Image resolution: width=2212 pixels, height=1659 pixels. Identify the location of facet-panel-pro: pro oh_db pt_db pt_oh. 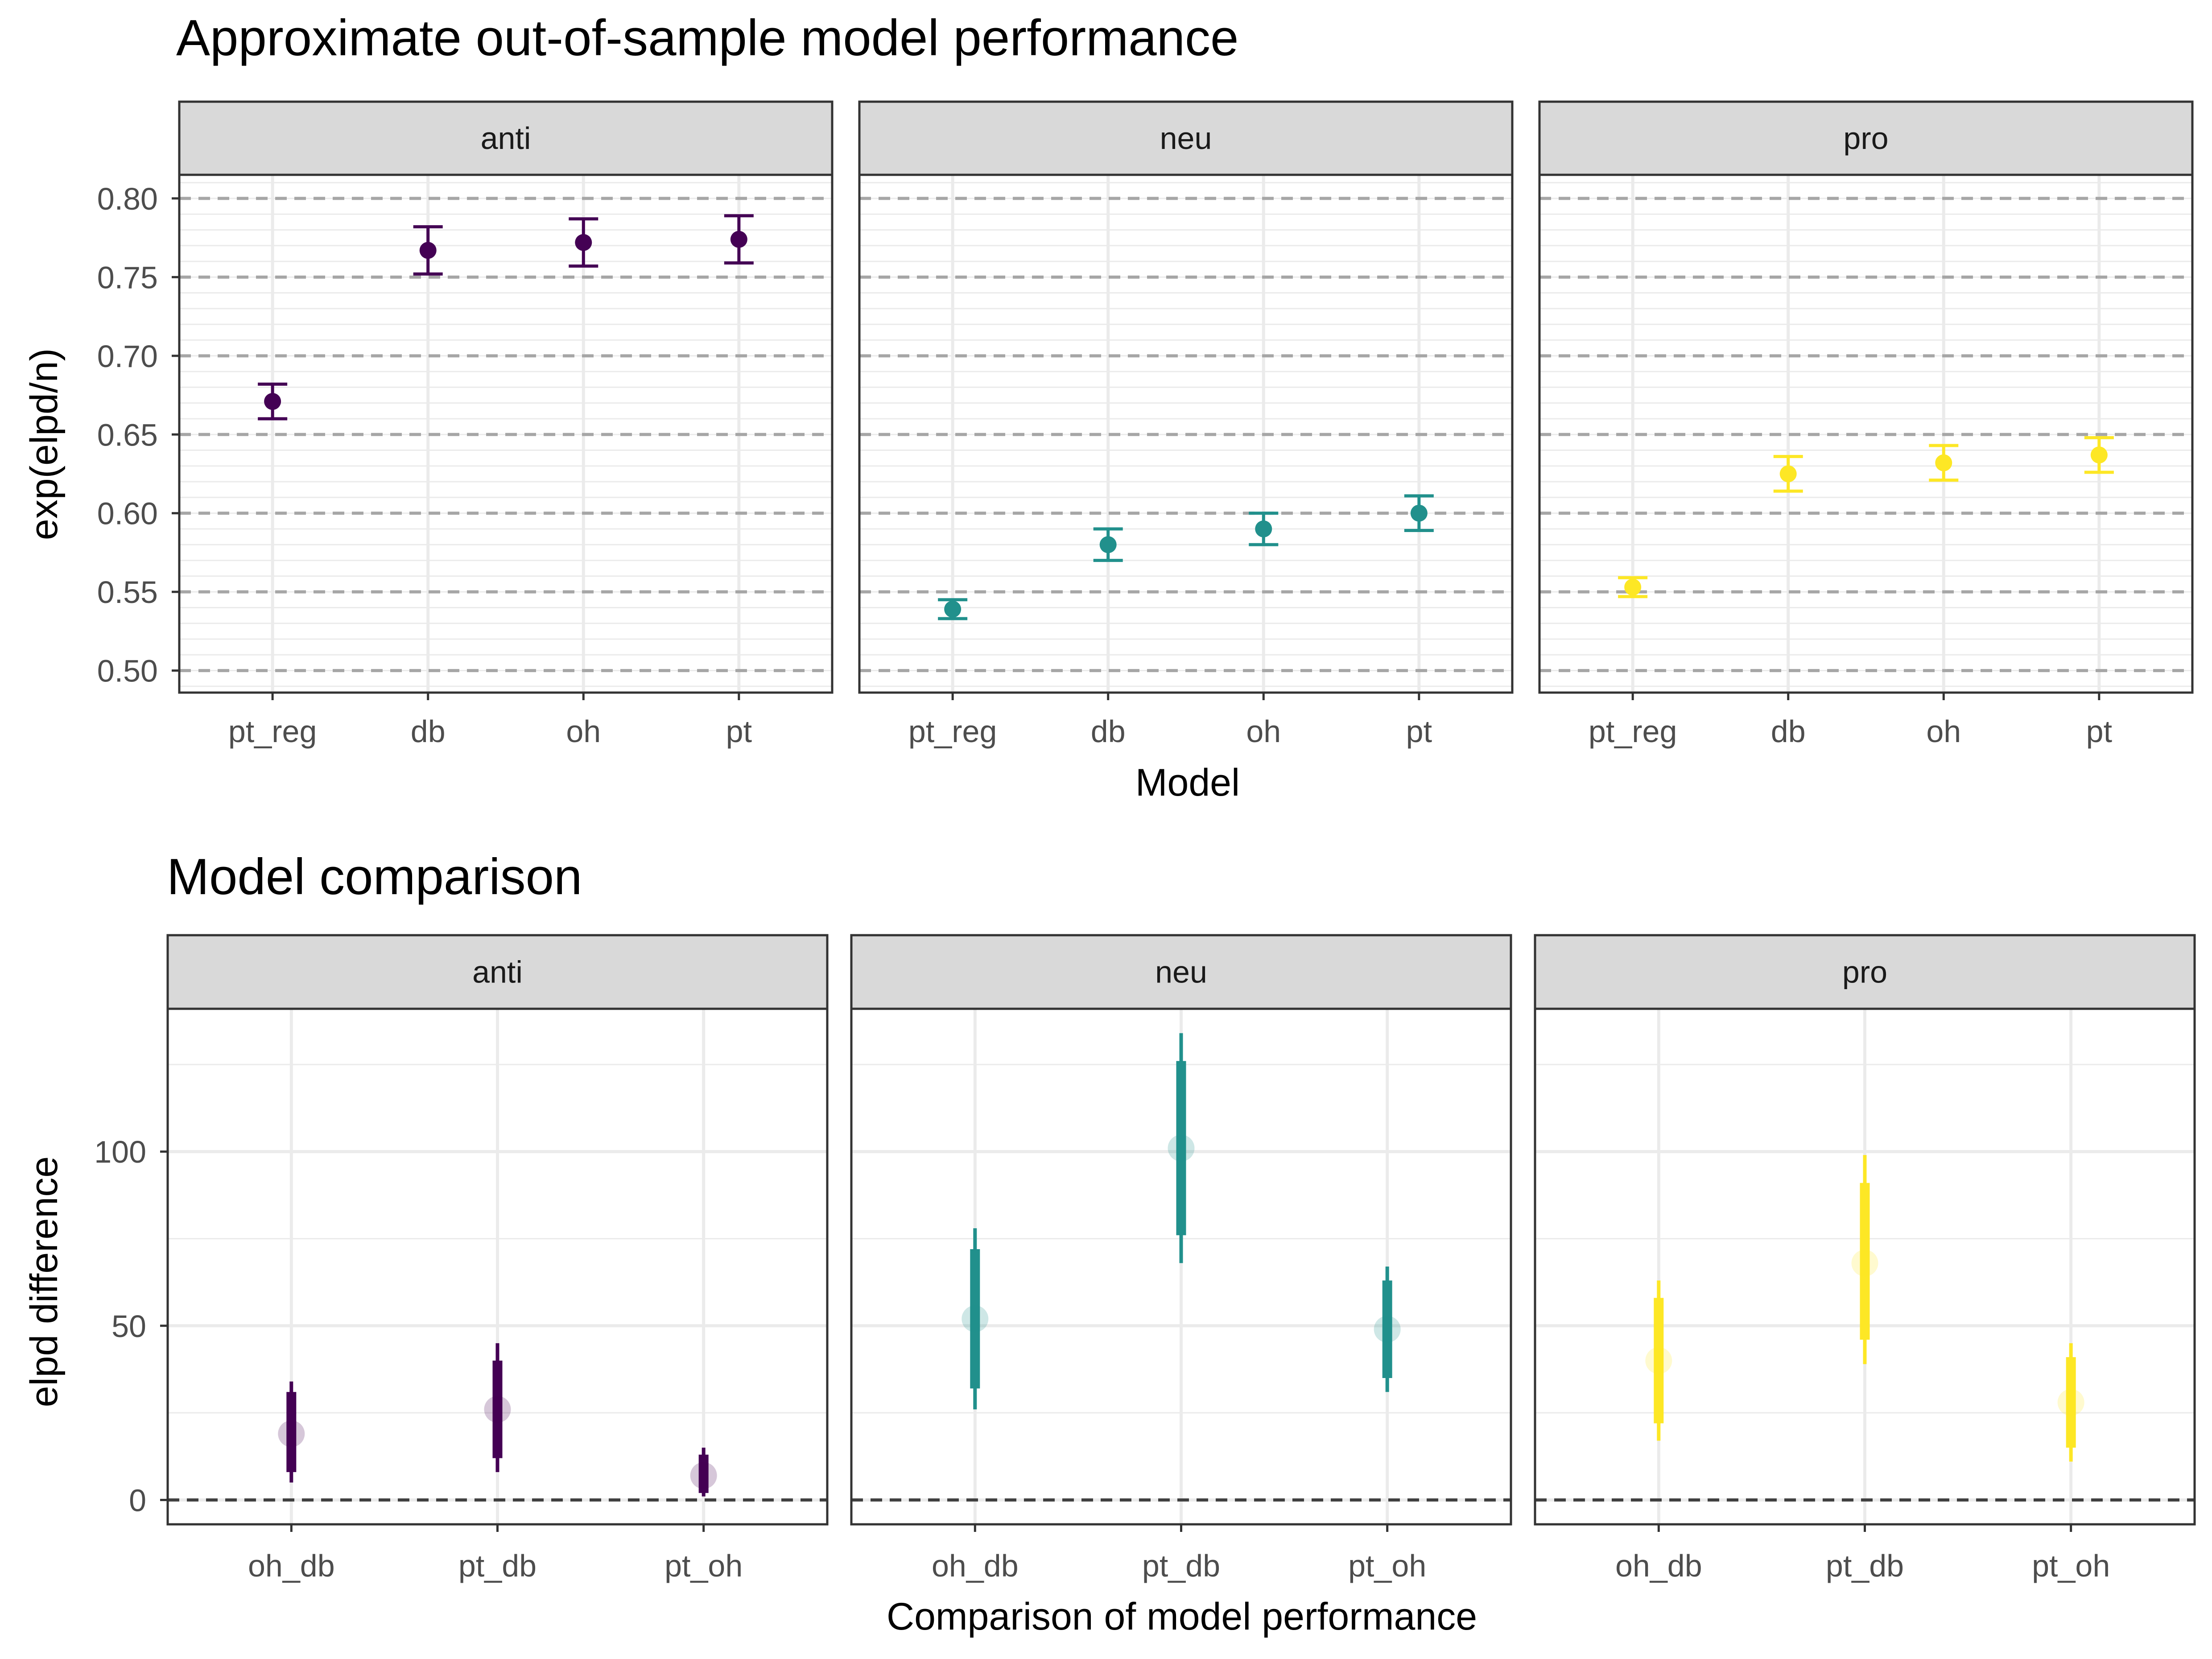
(1865, 1258).